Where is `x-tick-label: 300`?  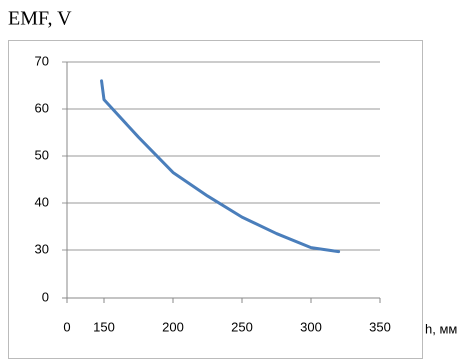 x-tick-label: 300 is located at coordinates (311, 326).